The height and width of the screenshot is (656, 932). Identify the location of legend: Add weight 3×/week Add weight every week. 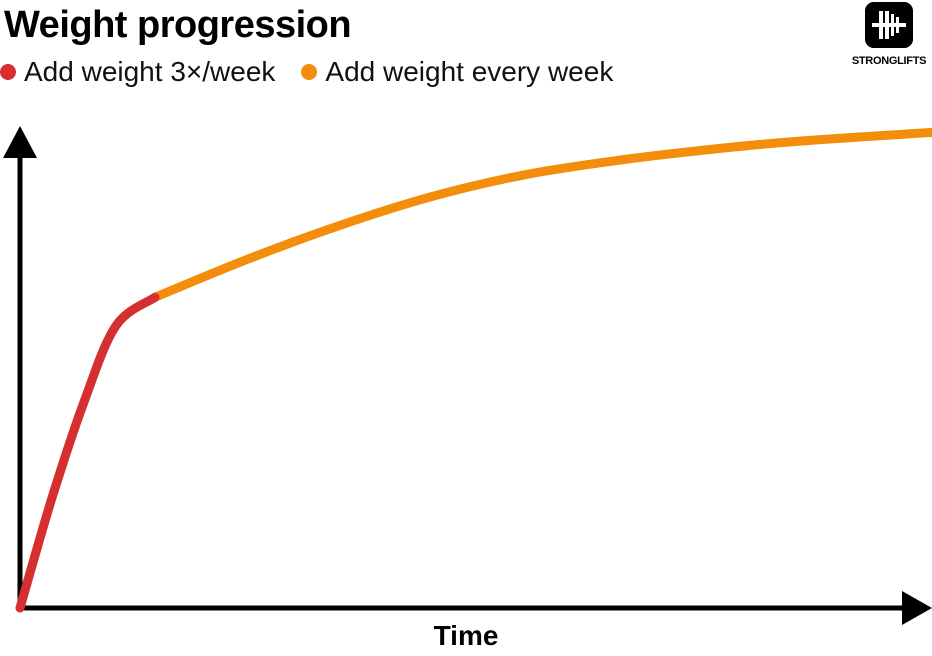
(319, 72).